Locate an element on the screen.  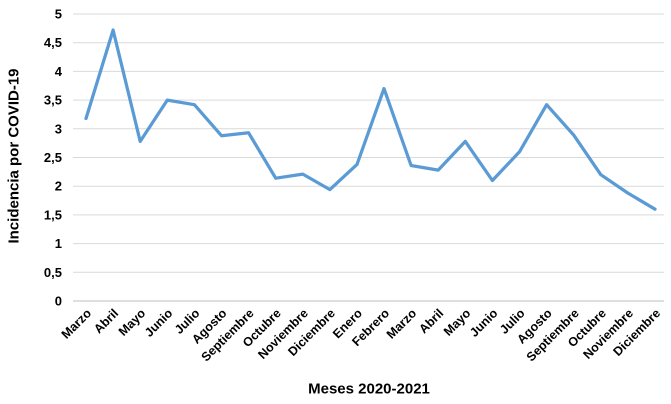
y-tick-label: 2,5 is located at coordinates (53, 157).